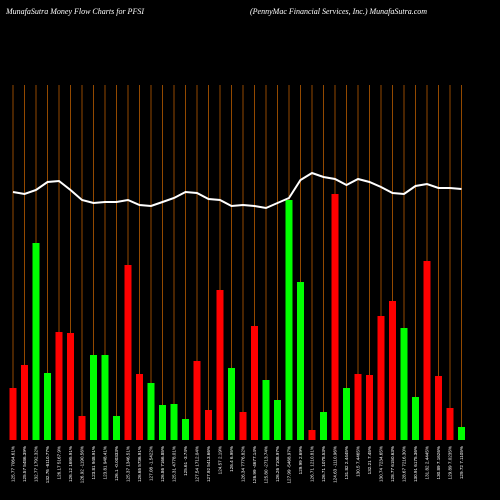 The image size is (500, 500). What do you see at coordinates (237, 190) in the screenshot?
I see `money-flow-line` at bounding box center [237, 190].